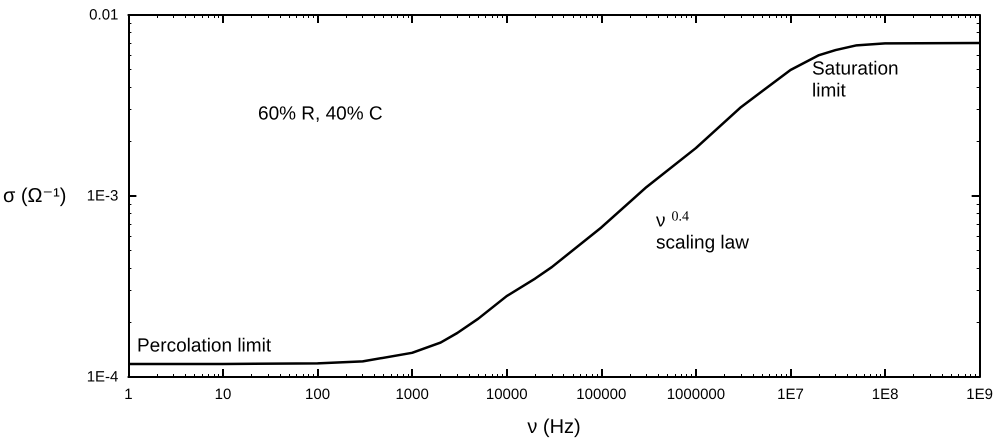 Image resolution: width=996 pixels, height=445 pixels. What do you see at coordinates (980, 394) in the screenshot?
I see `x-tick-label: 1E9` at bounding box center [980, 394].